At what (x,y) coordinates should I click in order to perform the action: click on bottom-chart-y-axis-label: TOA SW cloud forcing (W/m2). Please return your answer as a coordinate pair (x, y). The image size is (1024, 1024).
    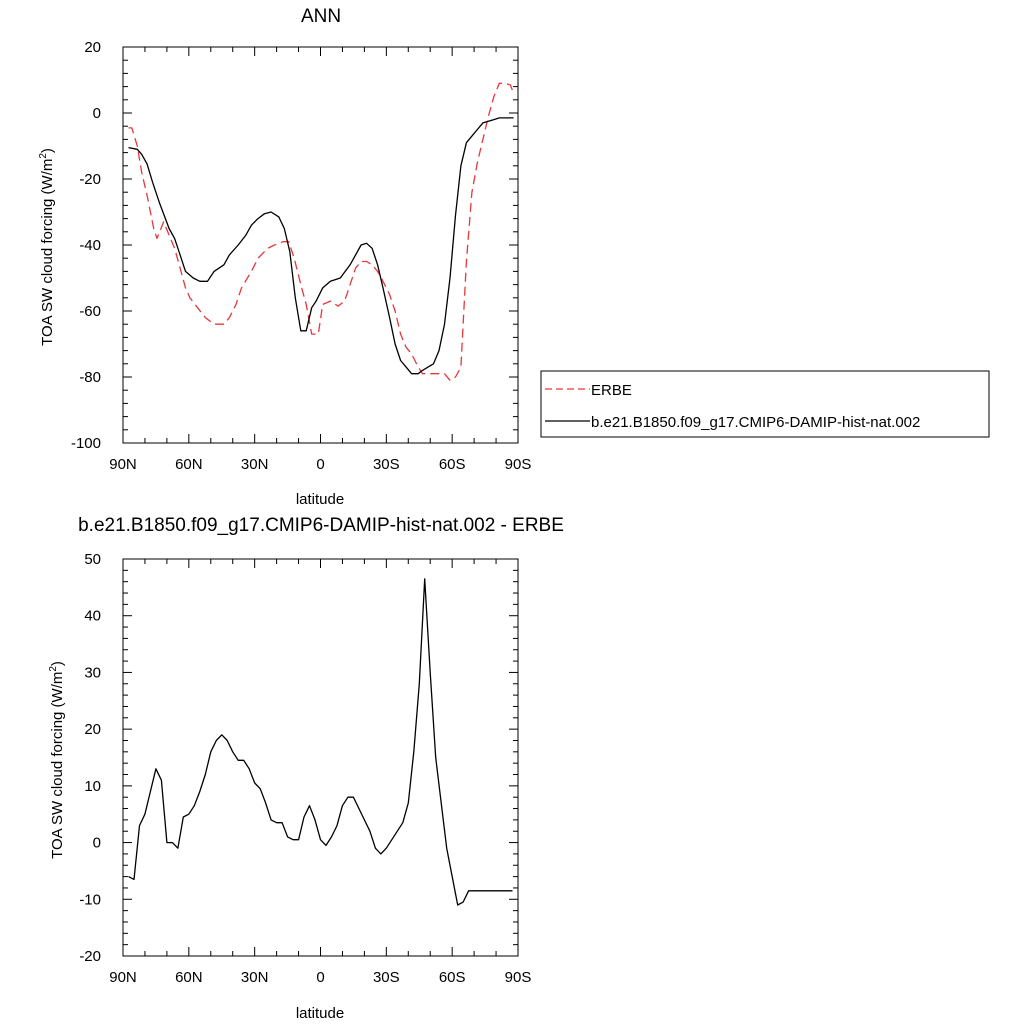
    Looking at the image, I should click on (57, 760).